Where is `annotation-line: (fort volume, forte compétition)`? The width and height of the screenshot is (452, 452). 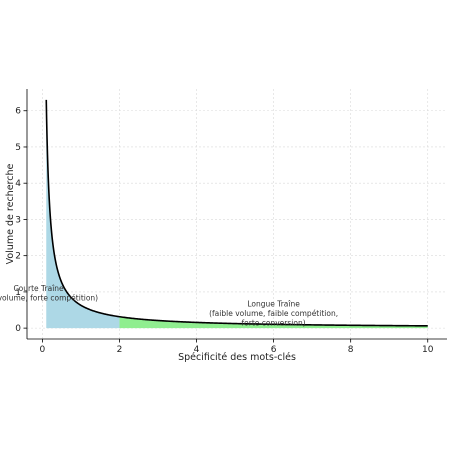
annotation-line: (fort volume, forte compétition) is located at coordinates (49, 298).